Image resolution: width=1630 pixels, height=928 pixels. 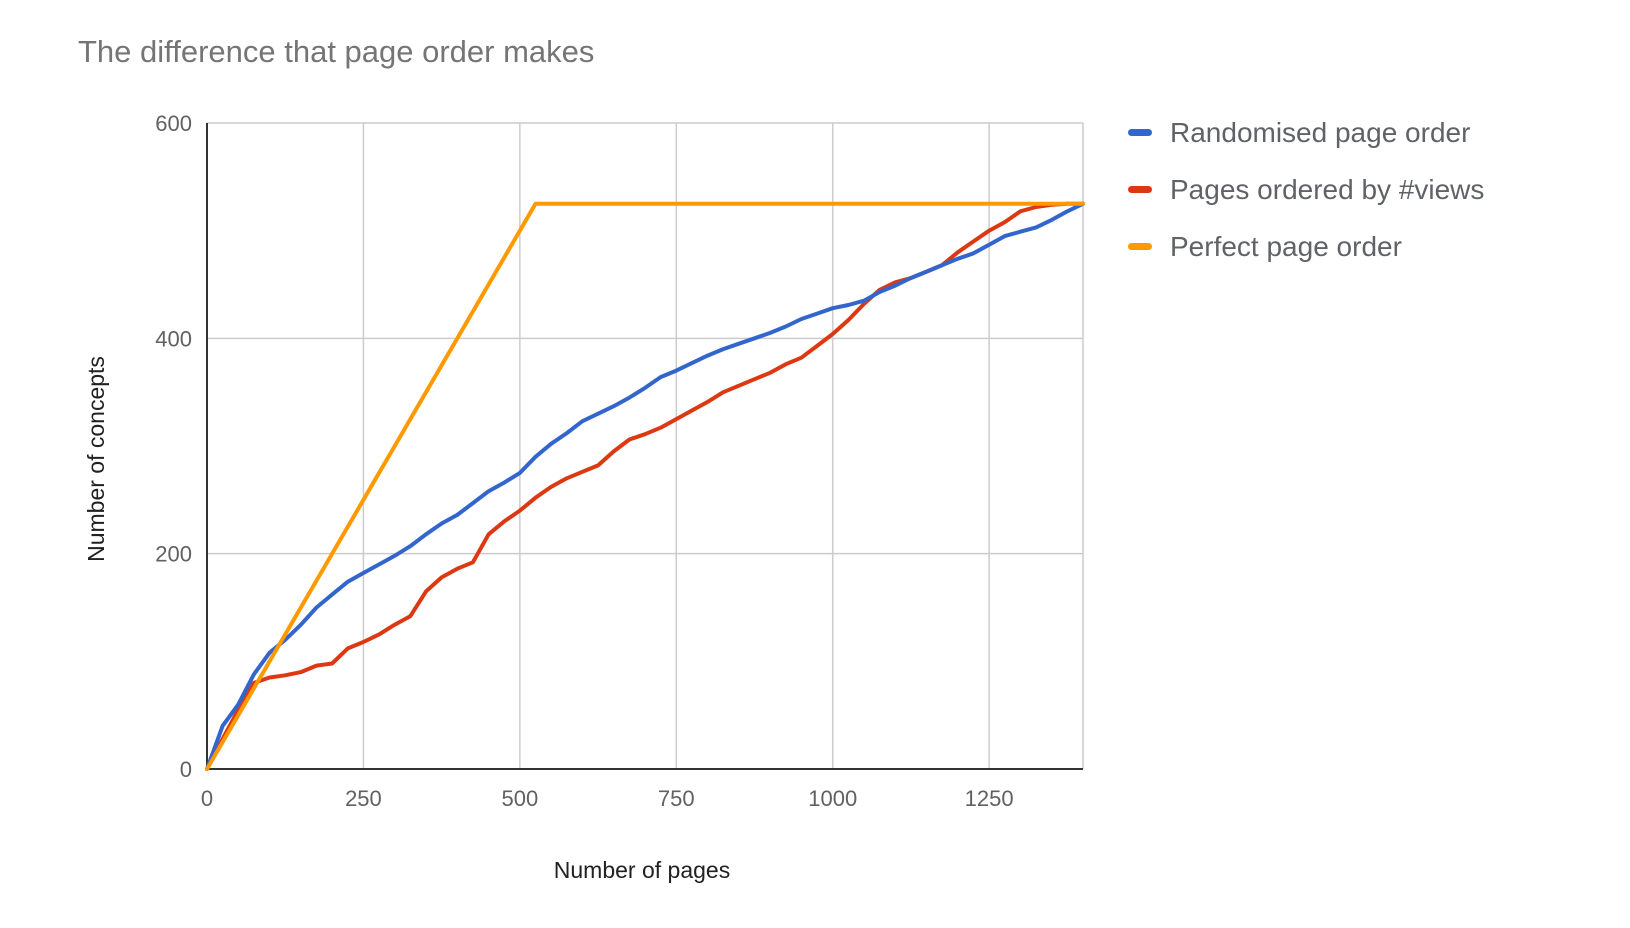 I want to click on legend-label: Randomised page order, so click(x=1320, y=132).